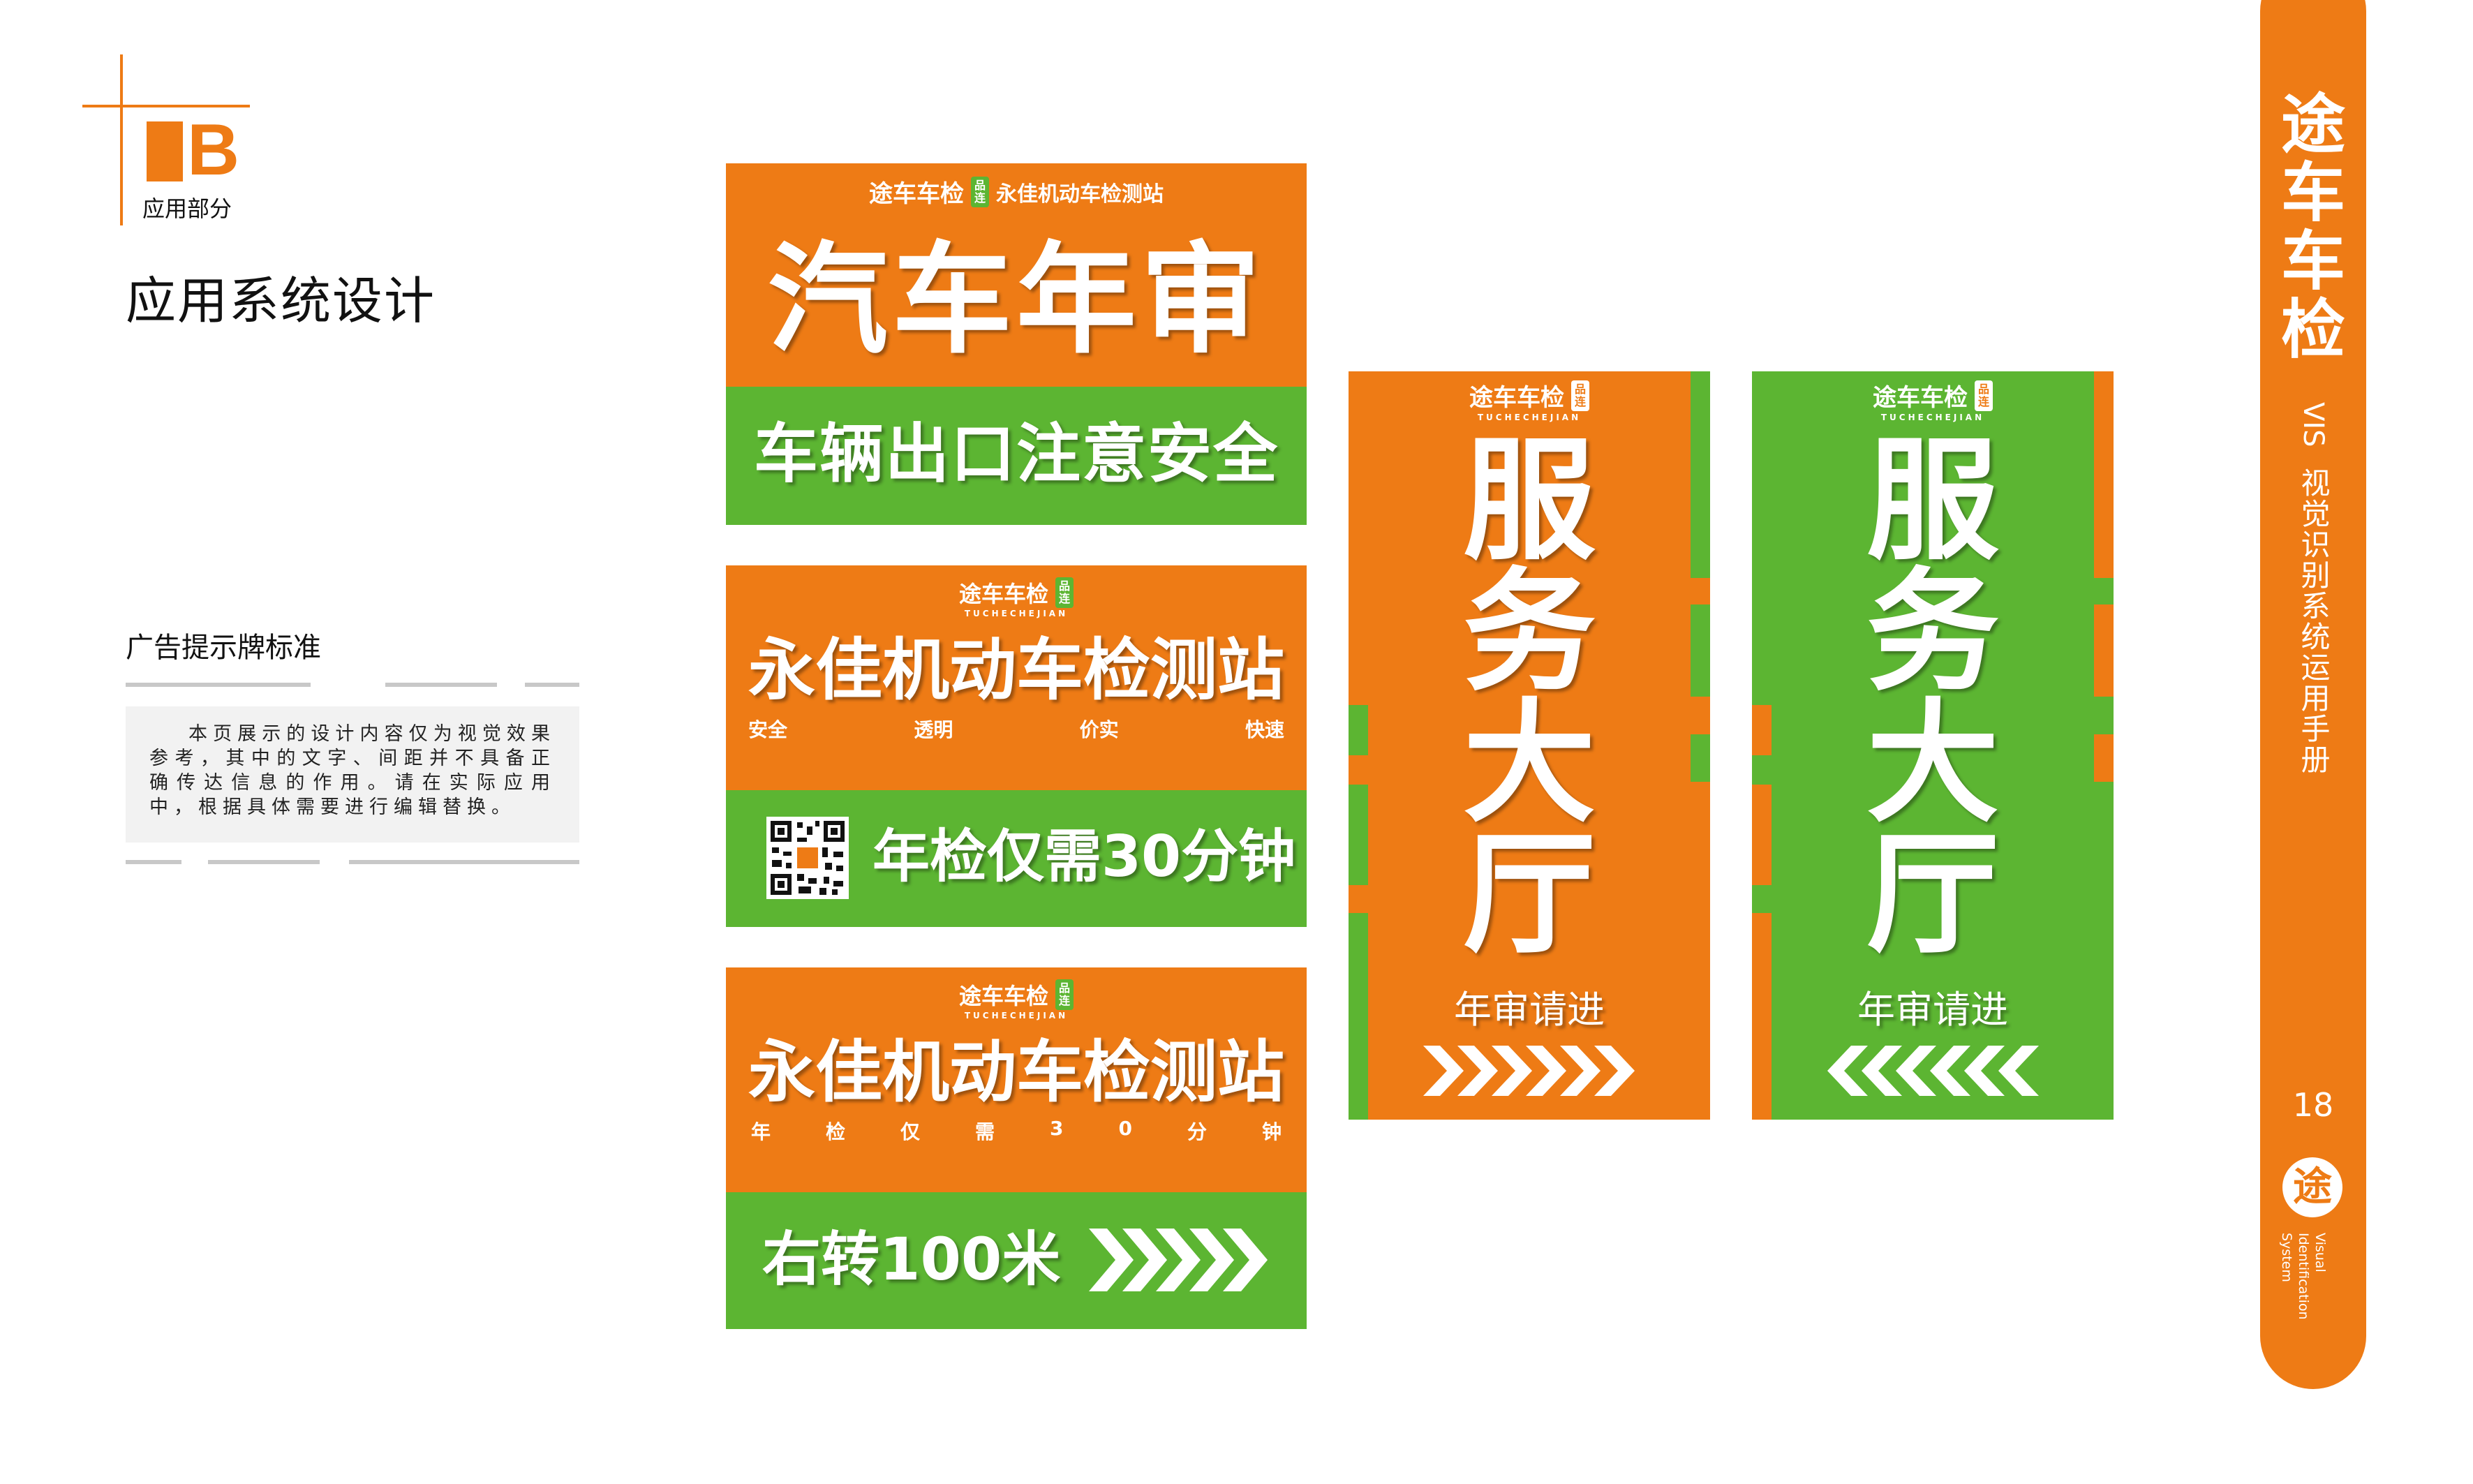 The width and height of the screenshot is (2473, 1484). What do you see at coordinates (1016, 729) in the screenshot?
I see `sign2-tags: 安全 透明 价实 快速` at bounding box center [1016, 729].